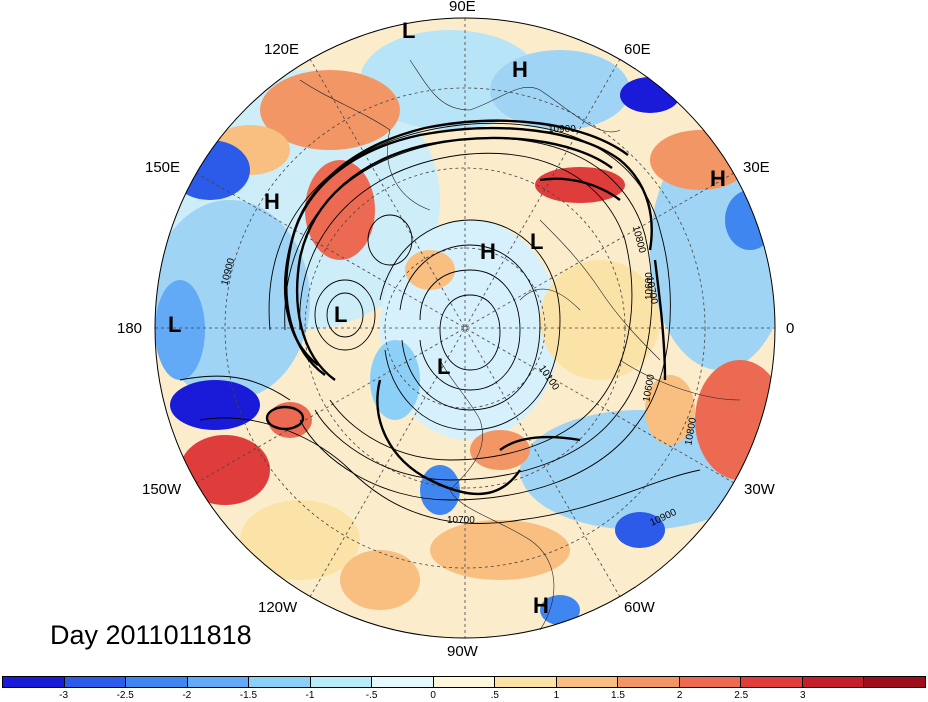  What do you see at coordinates (618, 695) in the screenshot?
I see `colorbar-tick-label: 1.5` at bounding box center [618, 695].